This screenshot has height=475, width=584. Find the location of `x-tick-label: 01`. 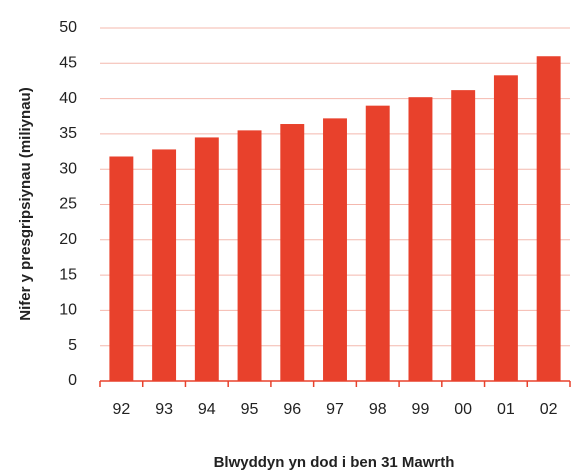

x-tick-label: 01 is located at coordinates (506, 409).